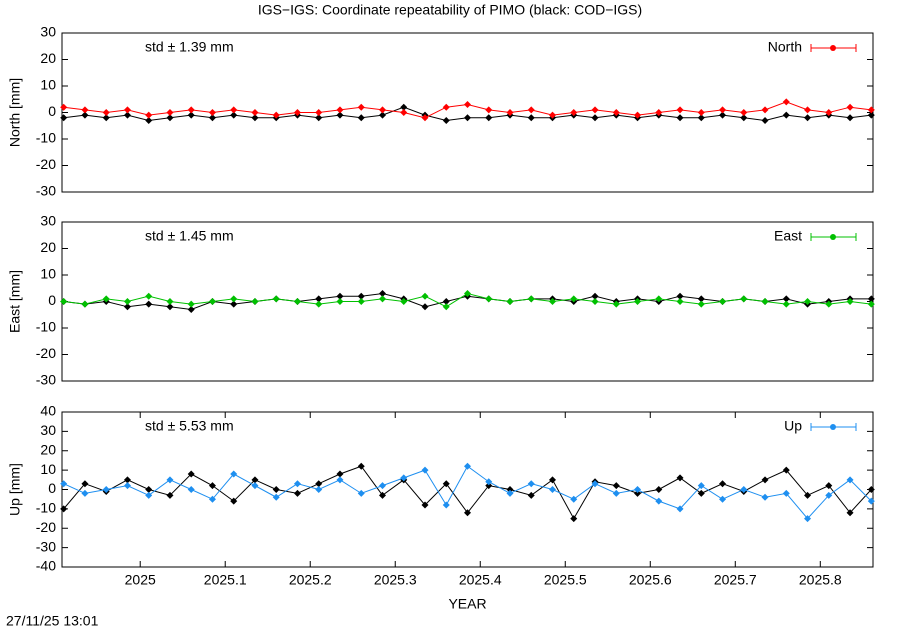  I want to click on x-tick-label: 2025.5, so click(565, 580).